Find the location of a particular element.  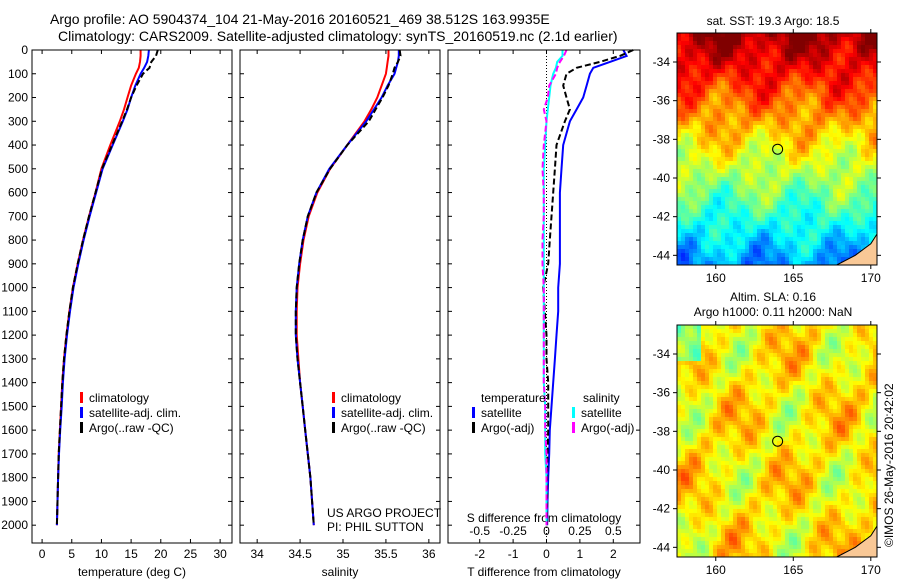

y-tick-label: 0 is located at coordinates (24, 50).